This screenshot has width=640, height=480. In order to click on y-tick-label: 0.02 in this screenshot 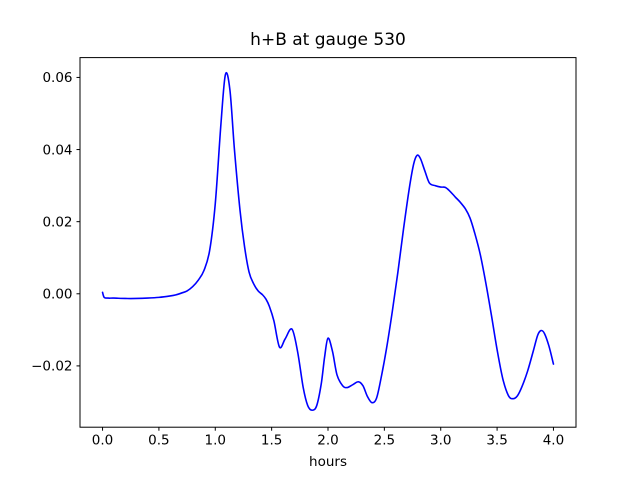, I will do `click(57, 222)`.